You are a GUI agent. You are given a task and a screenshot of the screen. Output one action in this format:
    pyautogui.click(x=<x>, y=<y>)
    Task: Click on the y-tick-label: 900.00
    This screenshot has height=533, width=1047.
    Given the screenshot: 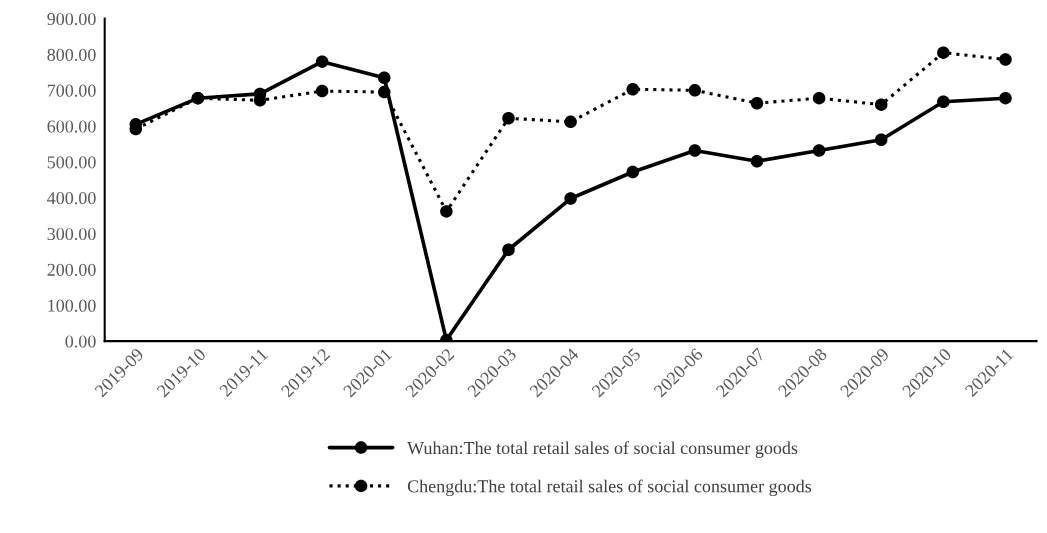 What is the action you would take?
    pyautogui.click(x=71, y=19)
    